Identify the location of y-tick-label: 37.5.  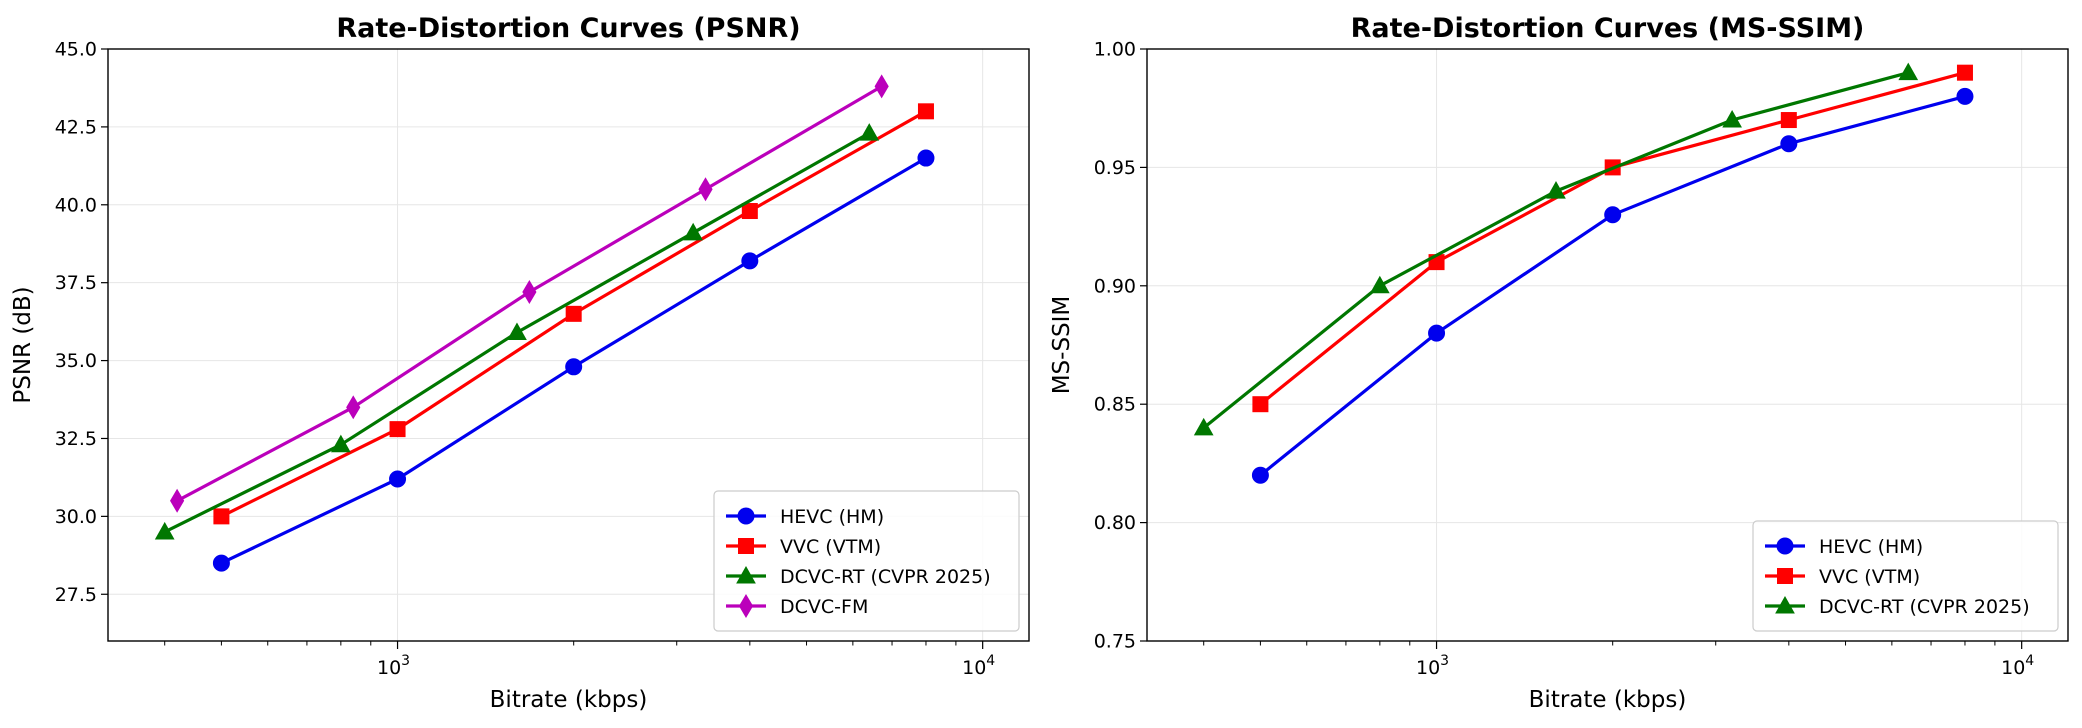
(76, 283).